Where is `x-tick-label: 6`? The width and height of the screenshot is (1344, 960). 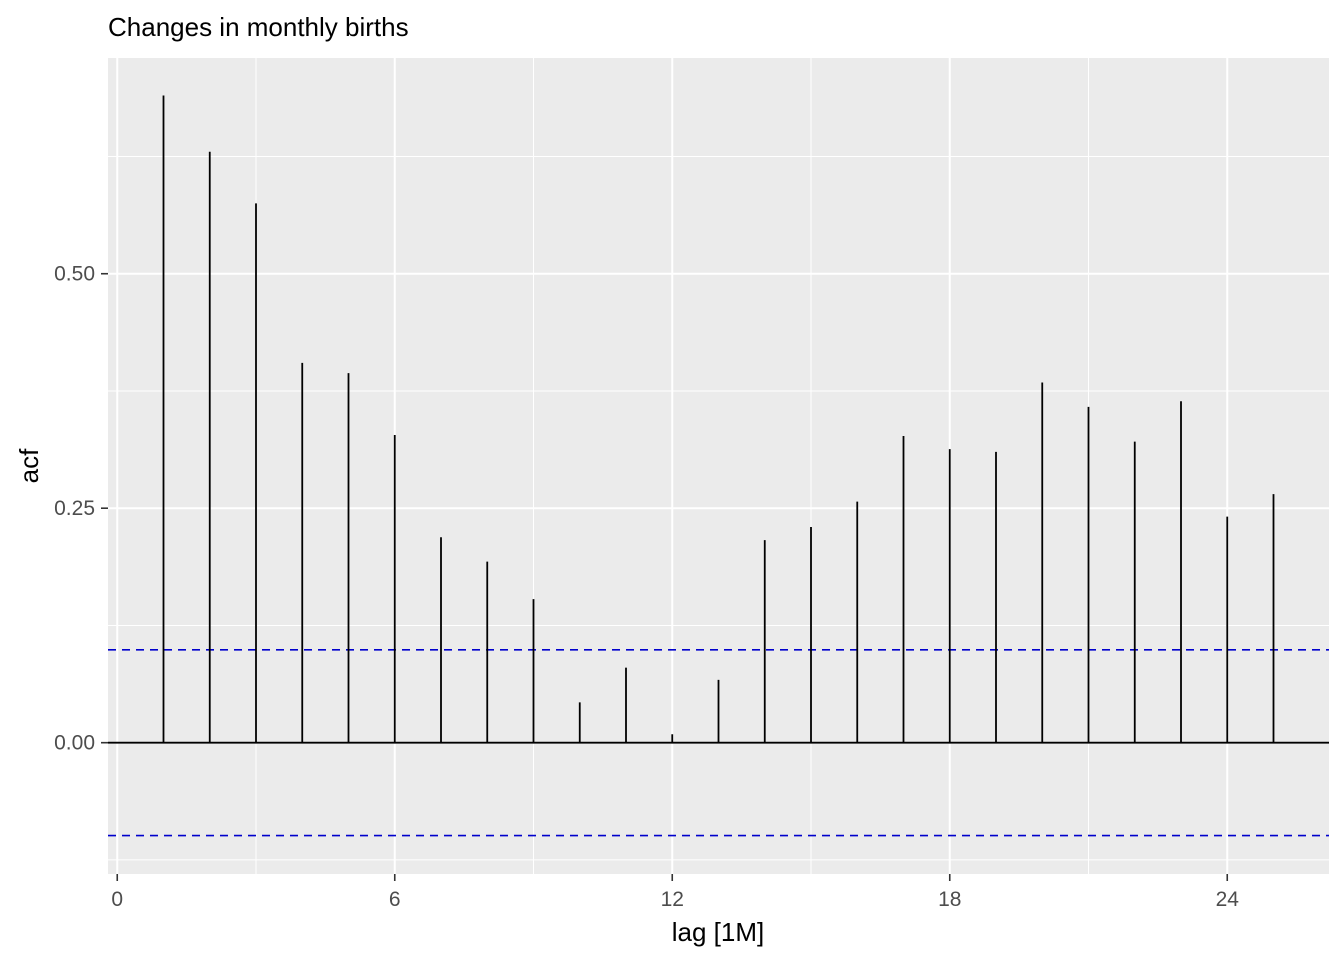 x-tick-label: 6 is located at coordinates (395, 899).